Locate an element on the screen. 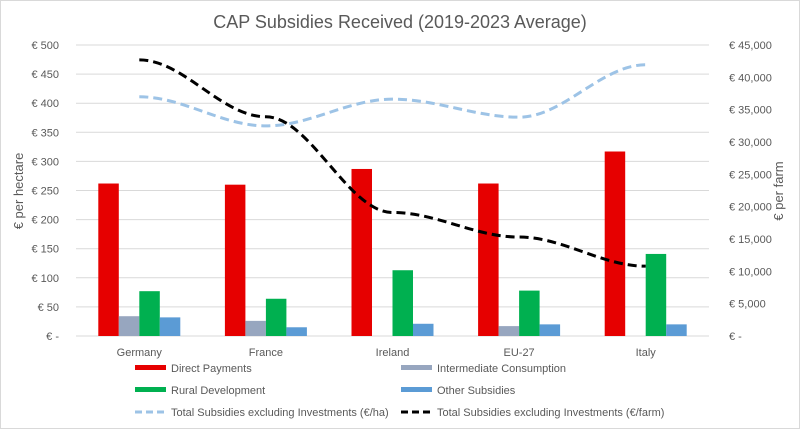  legend-label: Rural Development is located at coordinates (218, 391).